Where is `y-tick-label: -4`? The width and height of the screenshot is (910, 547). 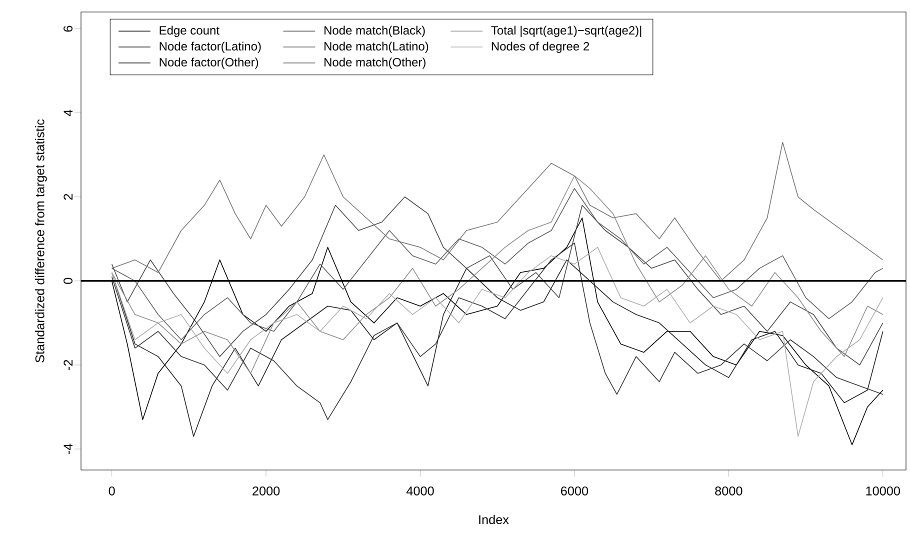 y-tick-label: -4 is located at coordinates (68, 449).